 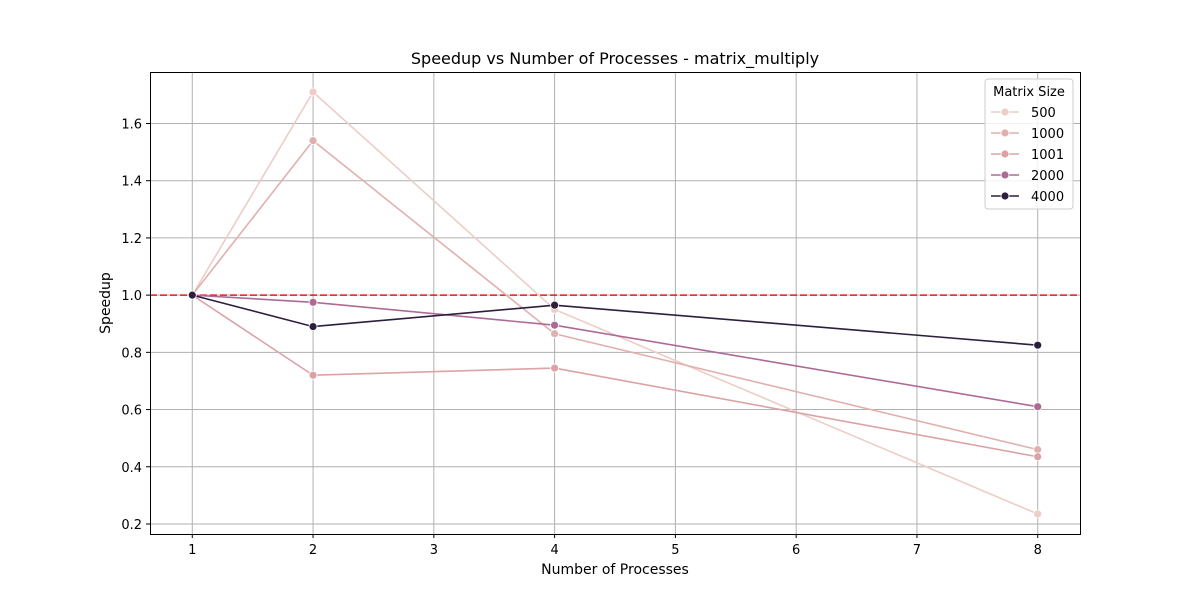 What do you see at coordinates (1029, 92) in the screenshot?
I see `legend-title: Matrix Size` at bounding box center [1029, 92].